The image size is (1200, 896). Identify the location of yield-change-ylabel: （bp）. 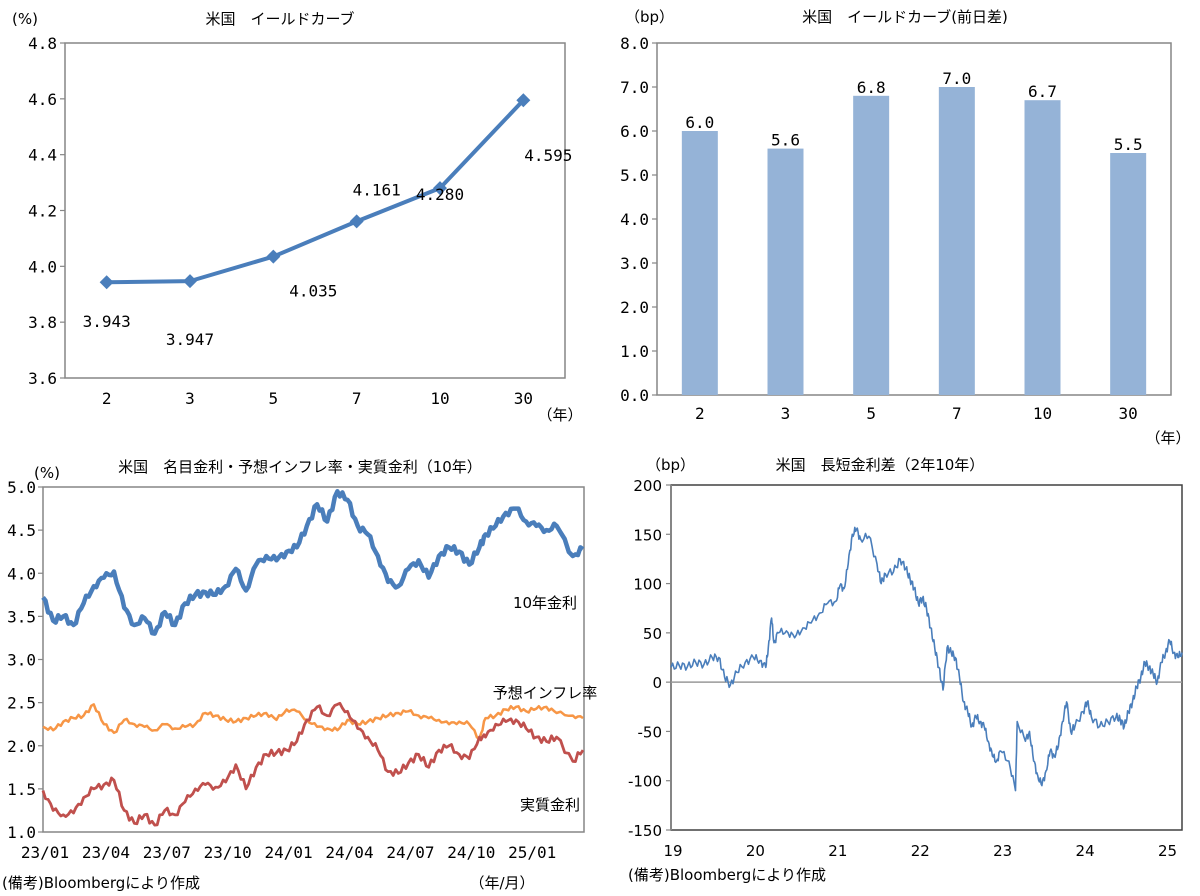
(649, 17).